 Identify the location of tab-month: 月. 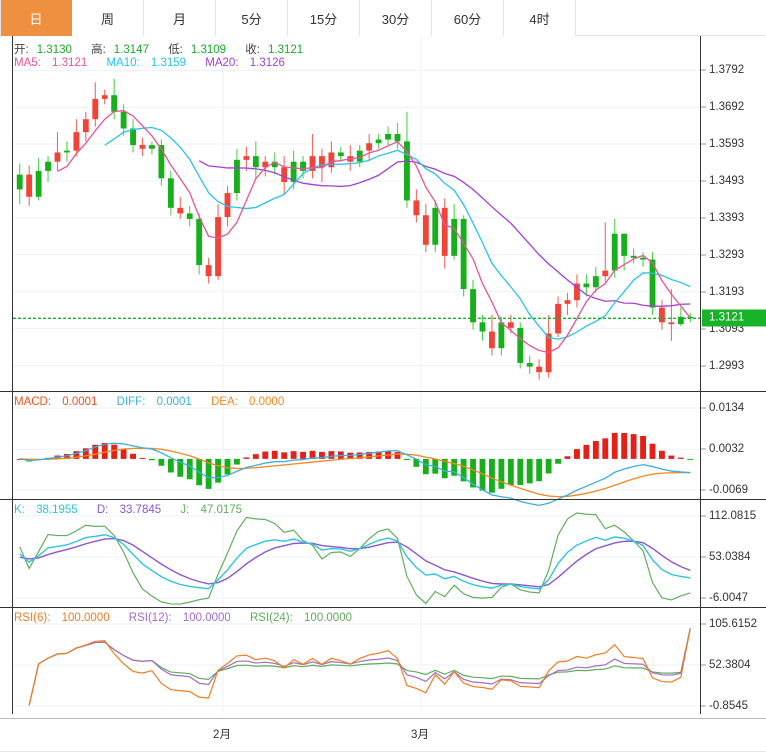
(180, 18).